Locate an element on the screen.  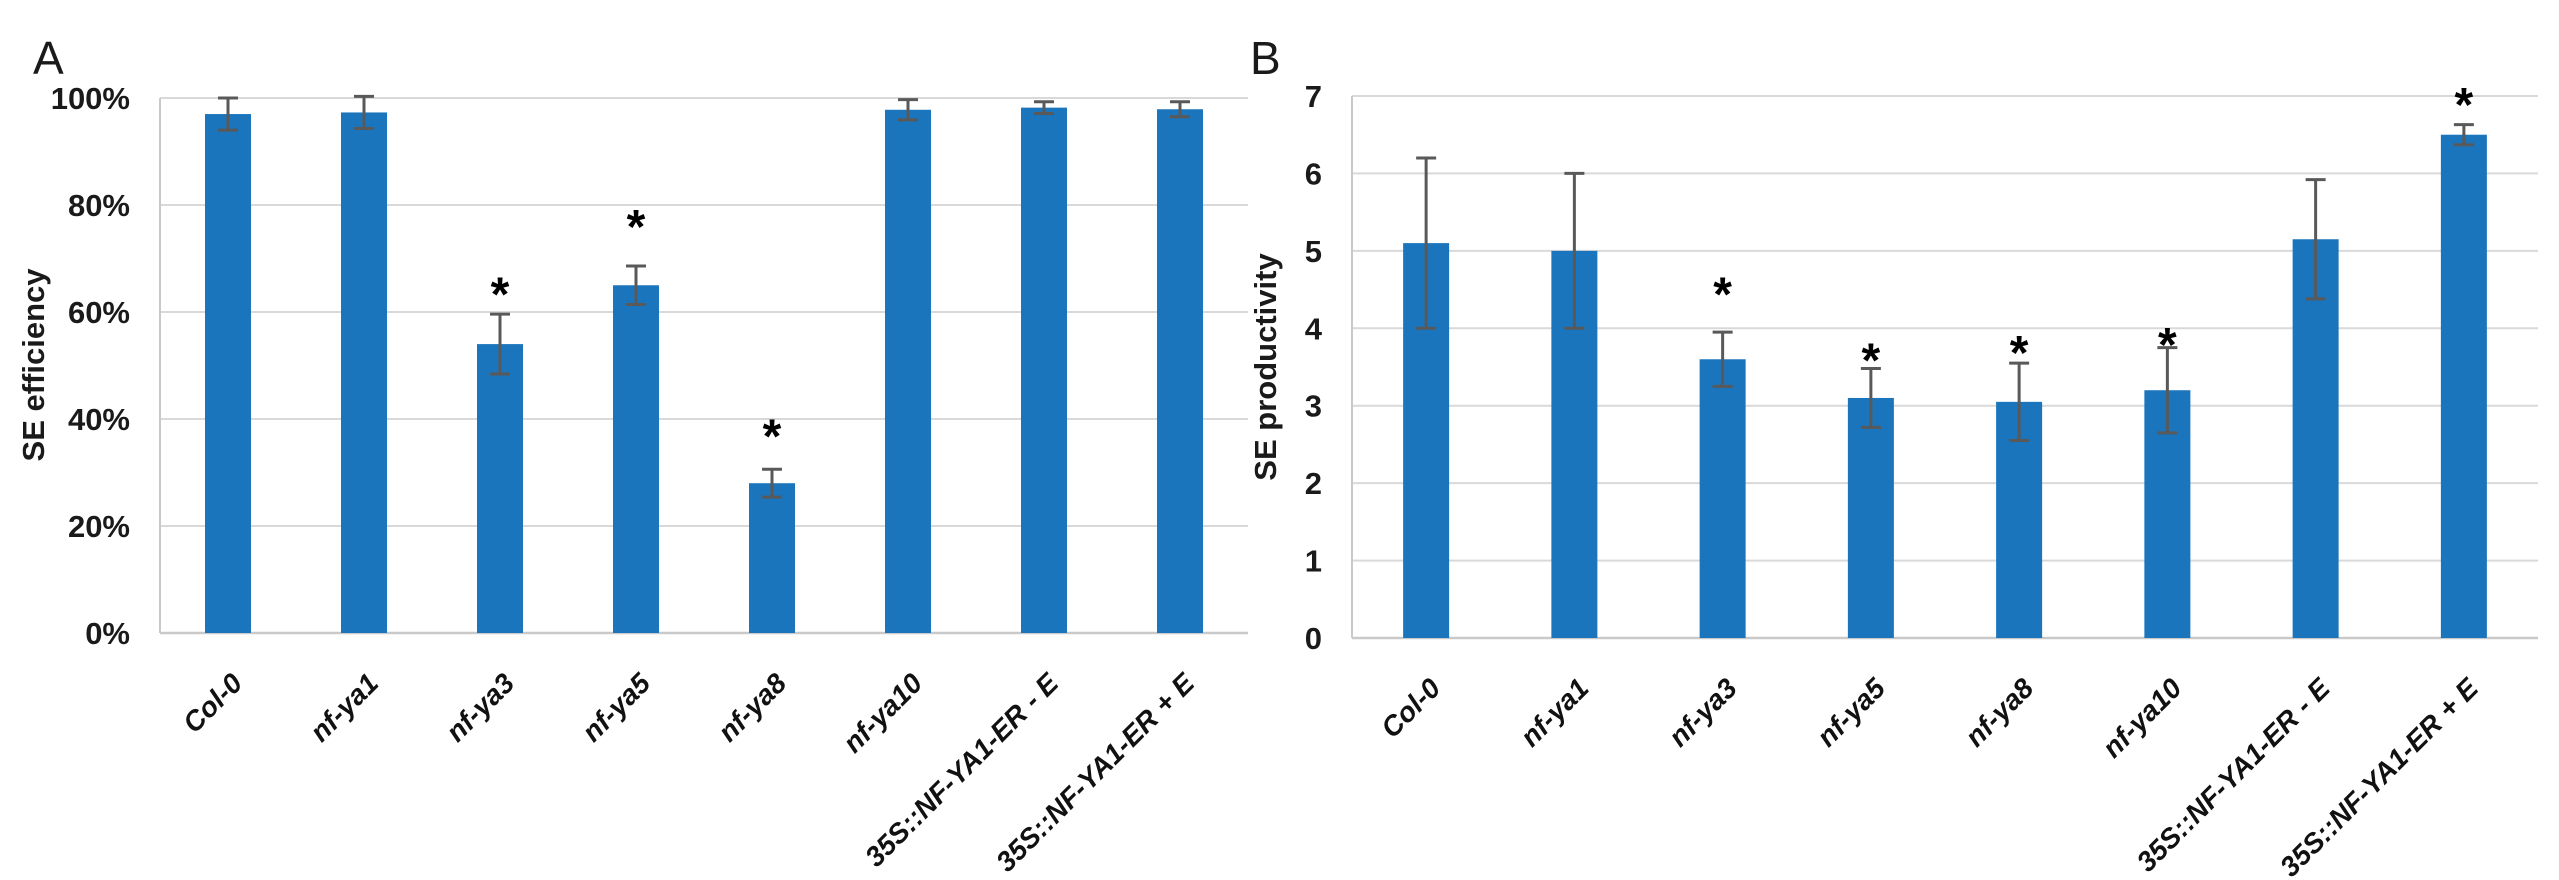
y-tick-label: 7 is located at coordinates (1313, 96).